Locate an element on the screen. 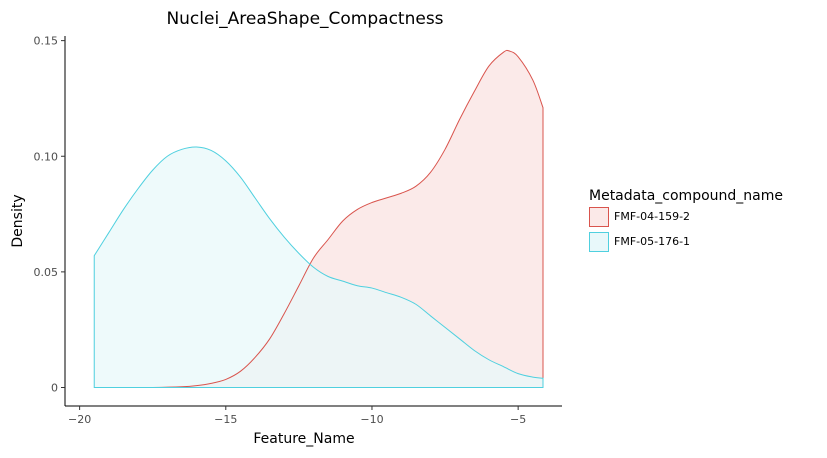  legend-label: FMF-04-159-2 is located at coordinates (652, 216).